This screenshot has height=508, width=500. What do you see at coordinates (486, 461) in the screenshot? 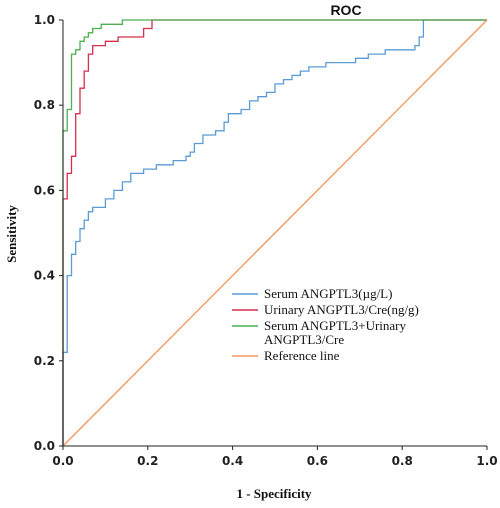
I see `x-tick-label: 1.0` at bounding box center [486, 461].